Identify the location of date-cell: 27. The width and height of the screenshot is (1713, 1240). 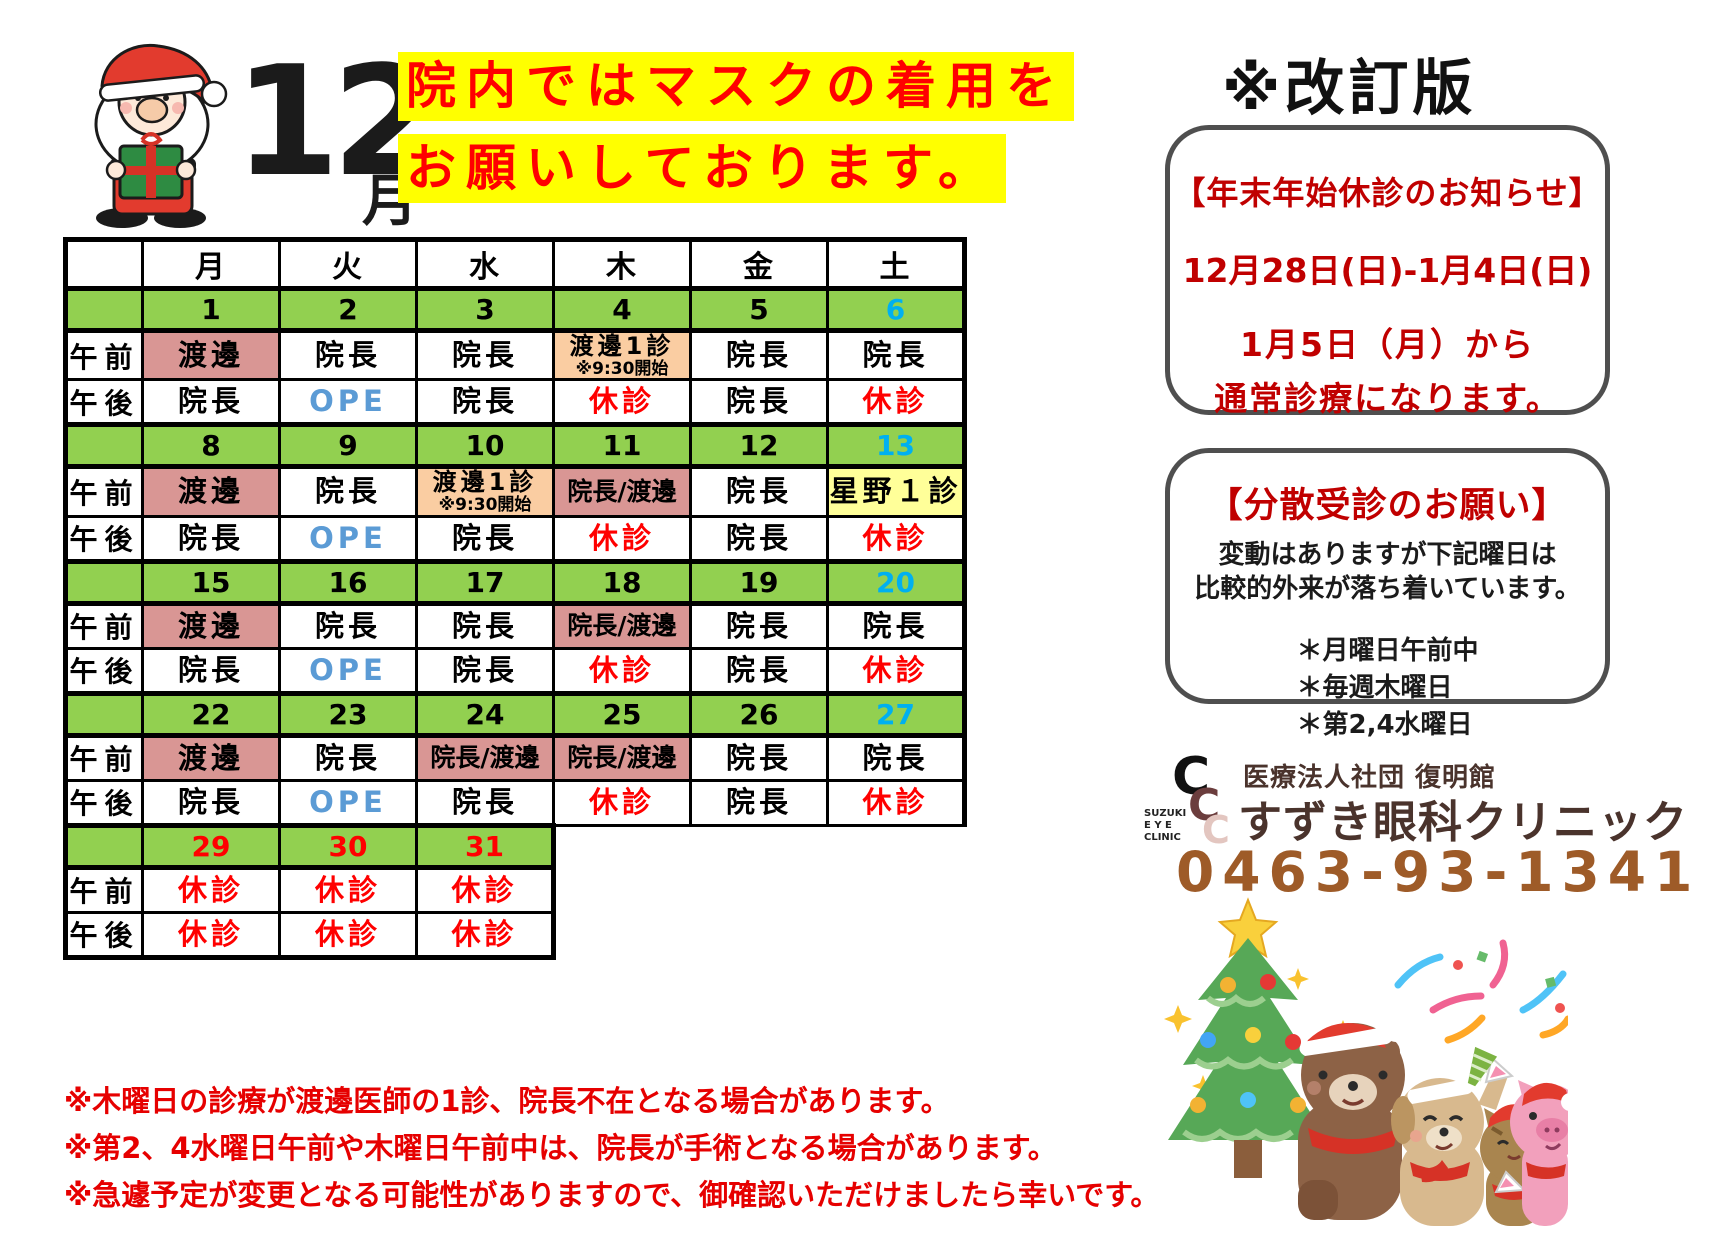
(896, 714).